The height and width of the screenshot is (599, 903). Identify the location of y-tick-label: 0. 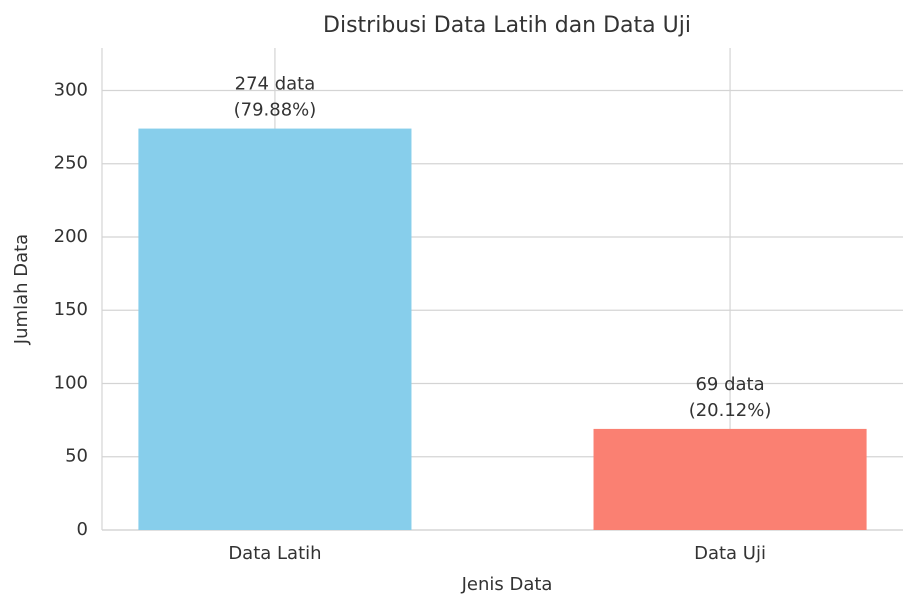
(82, 529).